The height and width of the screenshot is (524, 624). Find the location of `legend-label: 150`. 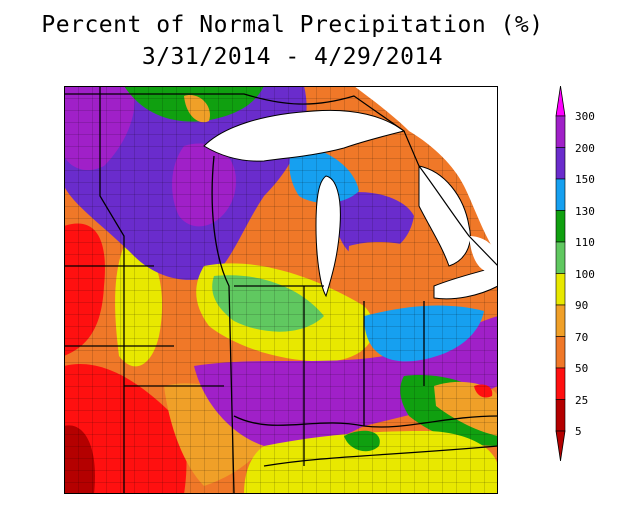

legend-label: 150 is located at coordinates (585, 179).